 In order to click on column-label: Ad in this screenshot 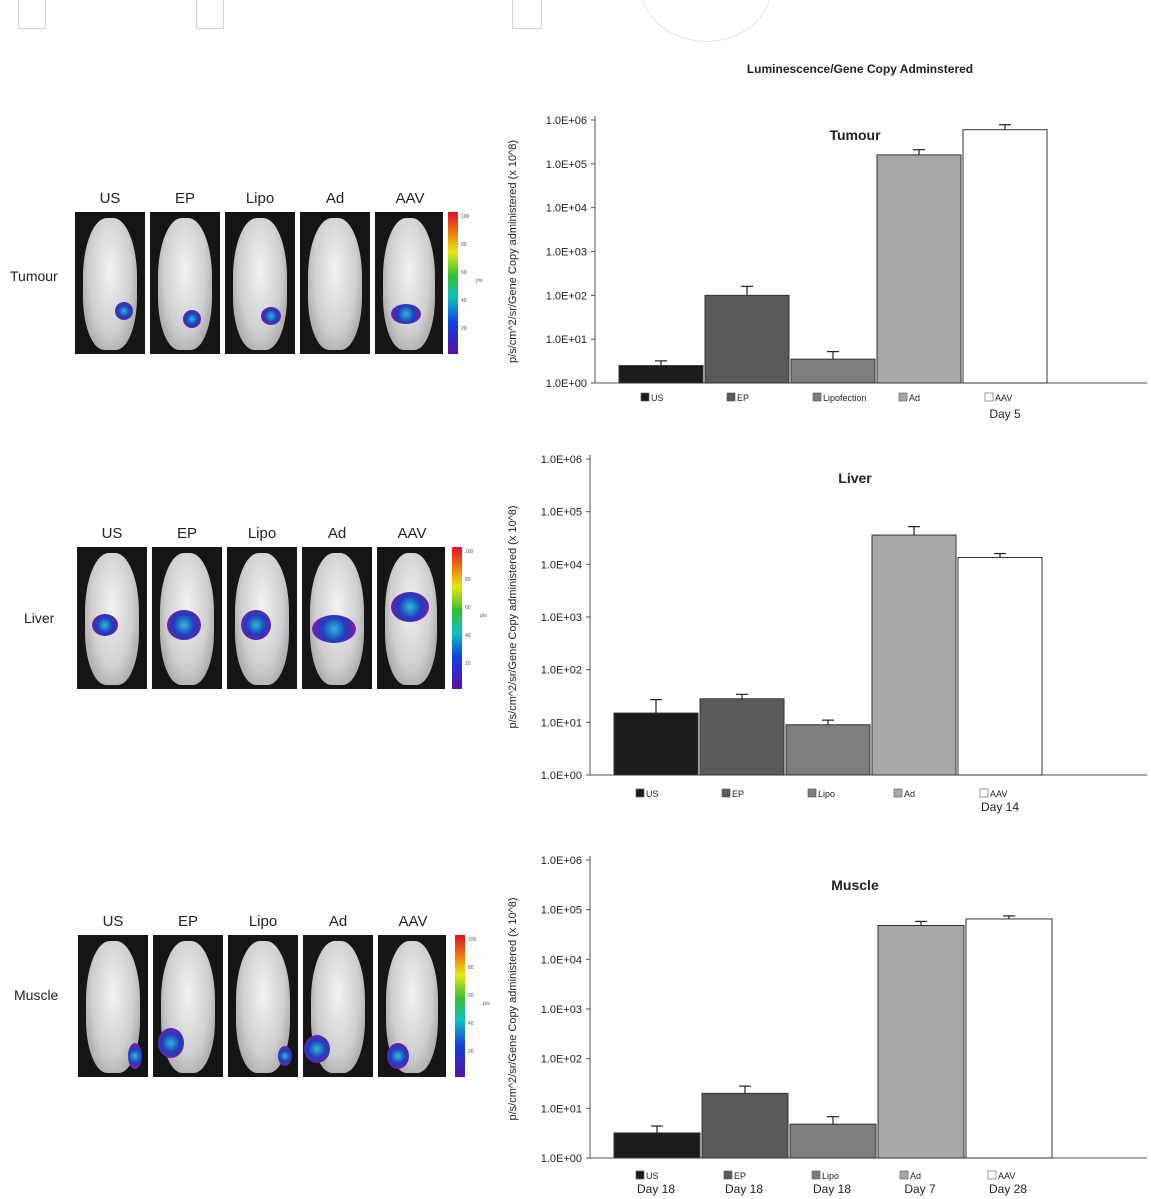, I will do `click(338, 921)`.